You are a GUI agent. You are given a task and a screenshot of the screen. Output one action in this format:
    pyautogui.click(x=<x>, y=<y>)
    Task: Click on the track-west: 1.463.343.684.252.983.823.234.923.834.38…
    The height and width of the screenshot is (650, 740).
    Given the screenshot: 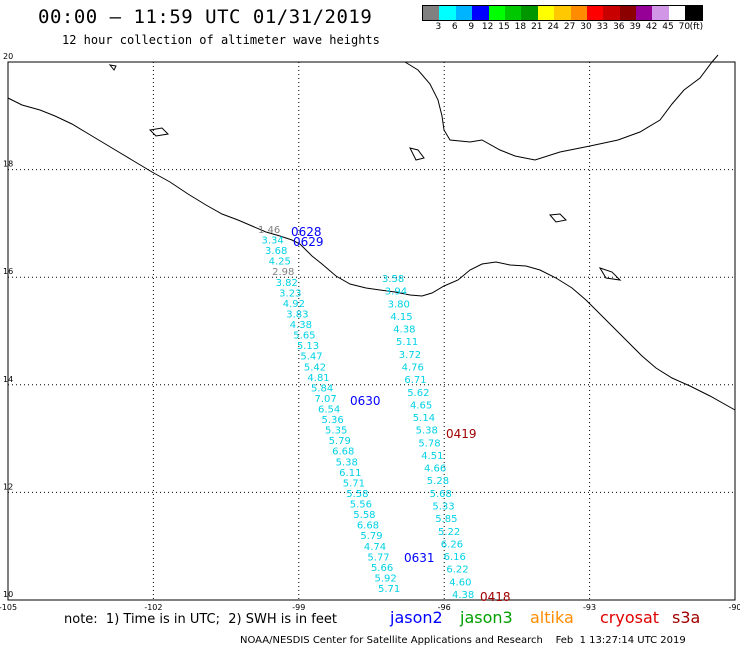 What is the action you would take?
    pyautogui.click(x=329, y=410)
    